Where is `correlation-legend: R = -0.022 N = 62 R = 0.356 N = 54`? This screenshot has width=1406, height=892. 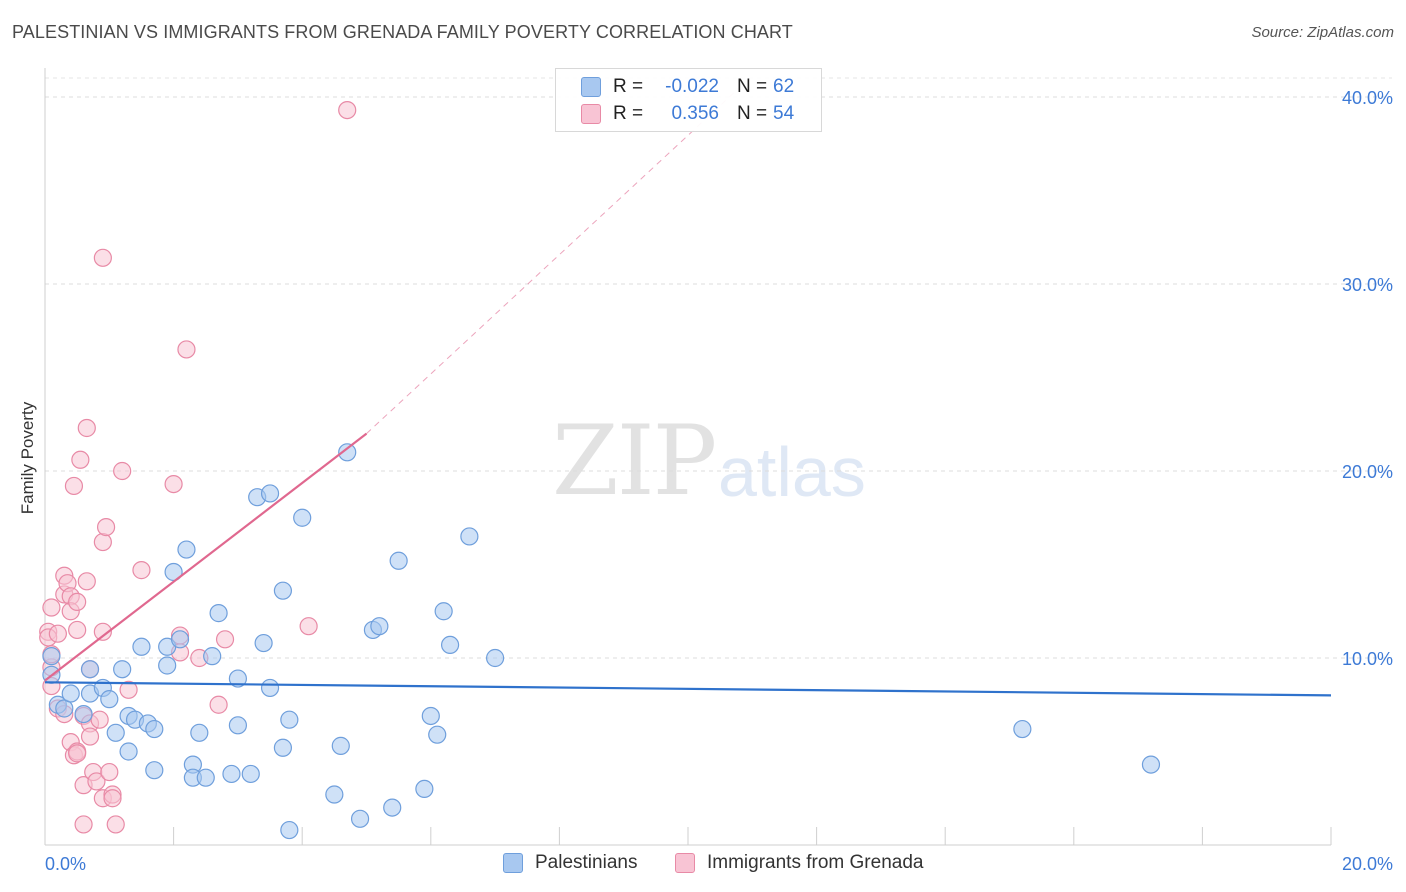
correlation-legend: R = -0.022 N = 62 R = 0.356 N = 54 is located at coordinates (688, 100).